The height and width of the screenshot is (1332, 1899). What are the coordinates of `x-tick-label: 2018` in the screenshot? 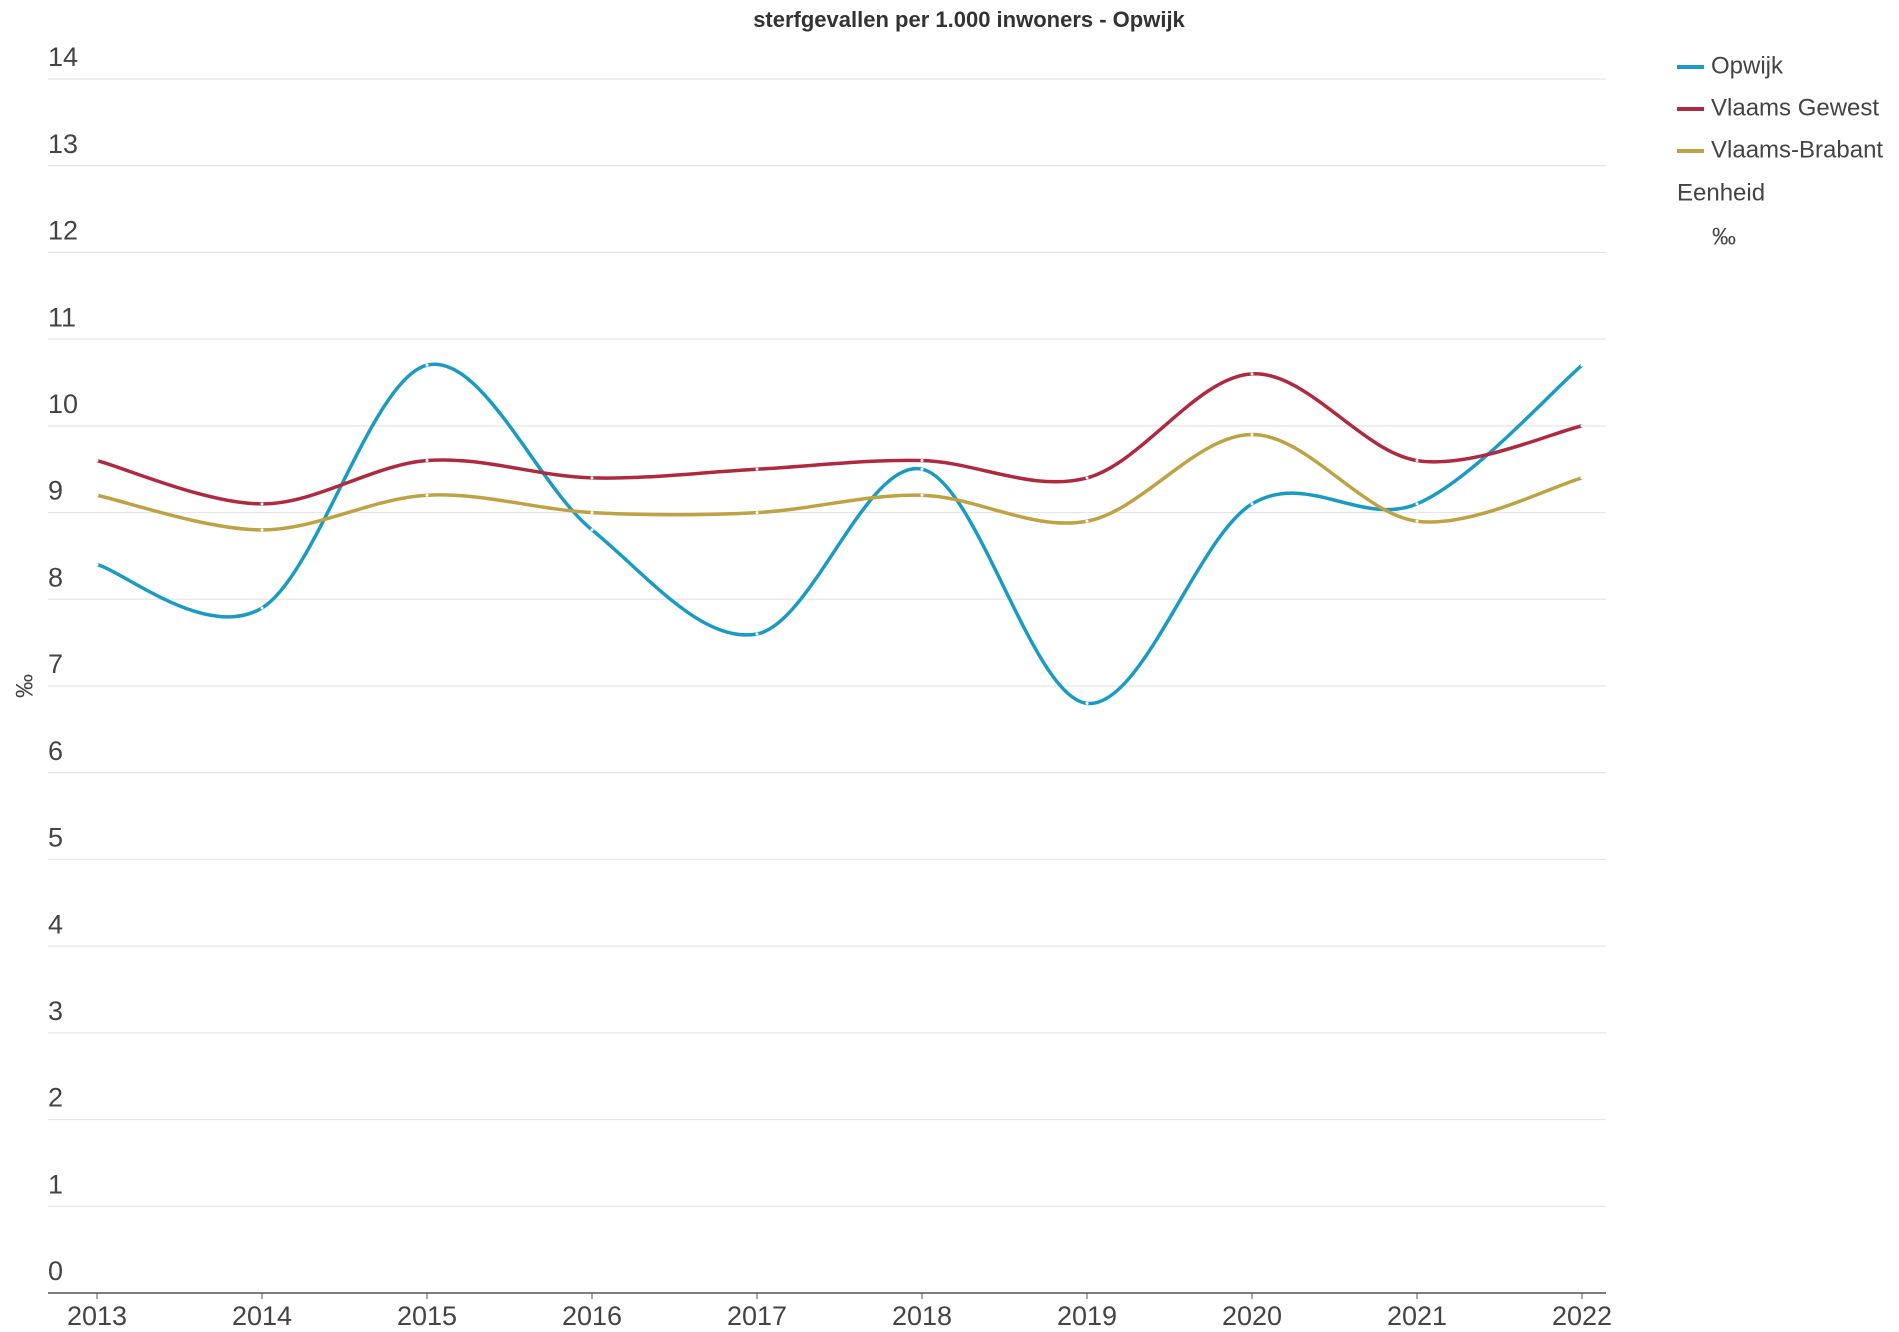 It's located at (922, 1316).